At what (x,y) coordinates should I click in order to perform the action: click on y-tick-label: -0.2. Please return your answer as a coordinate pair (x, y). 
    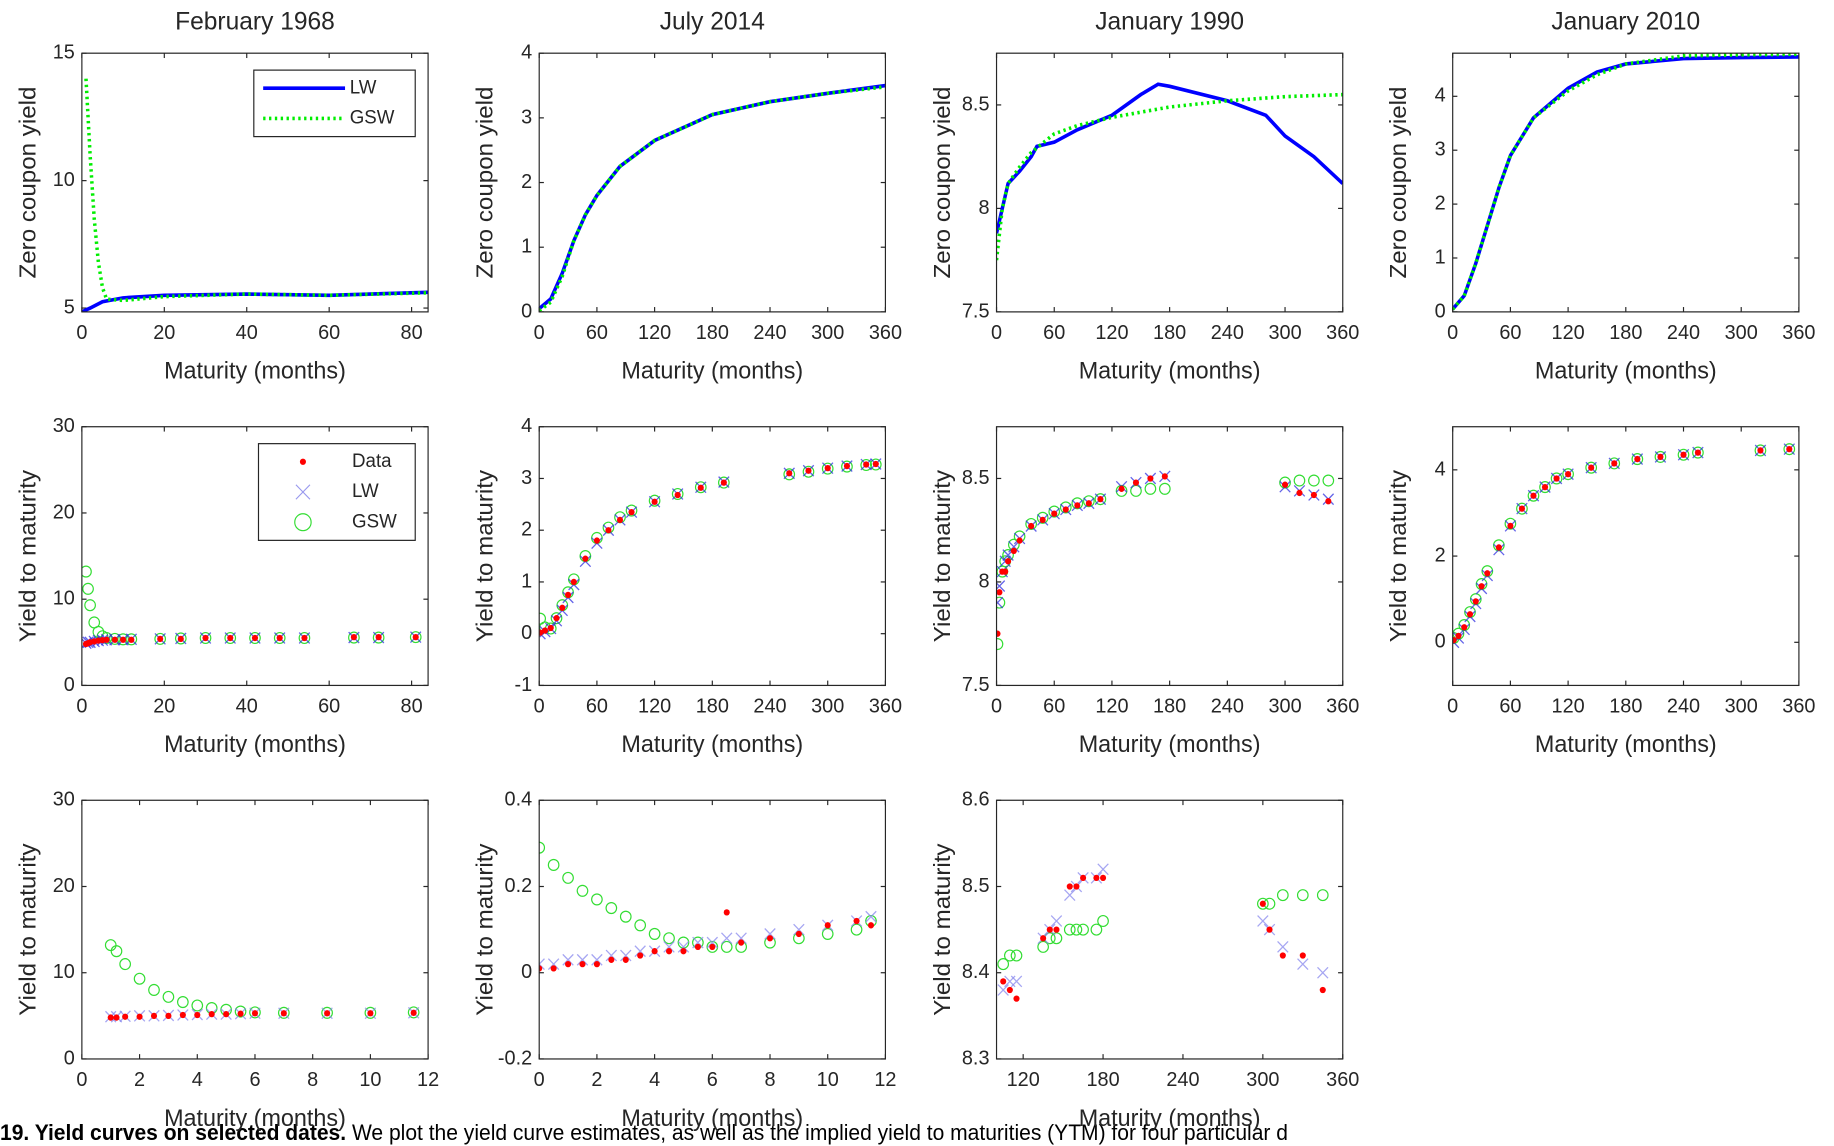
    Looking at the image, I should click on (515, 1058).